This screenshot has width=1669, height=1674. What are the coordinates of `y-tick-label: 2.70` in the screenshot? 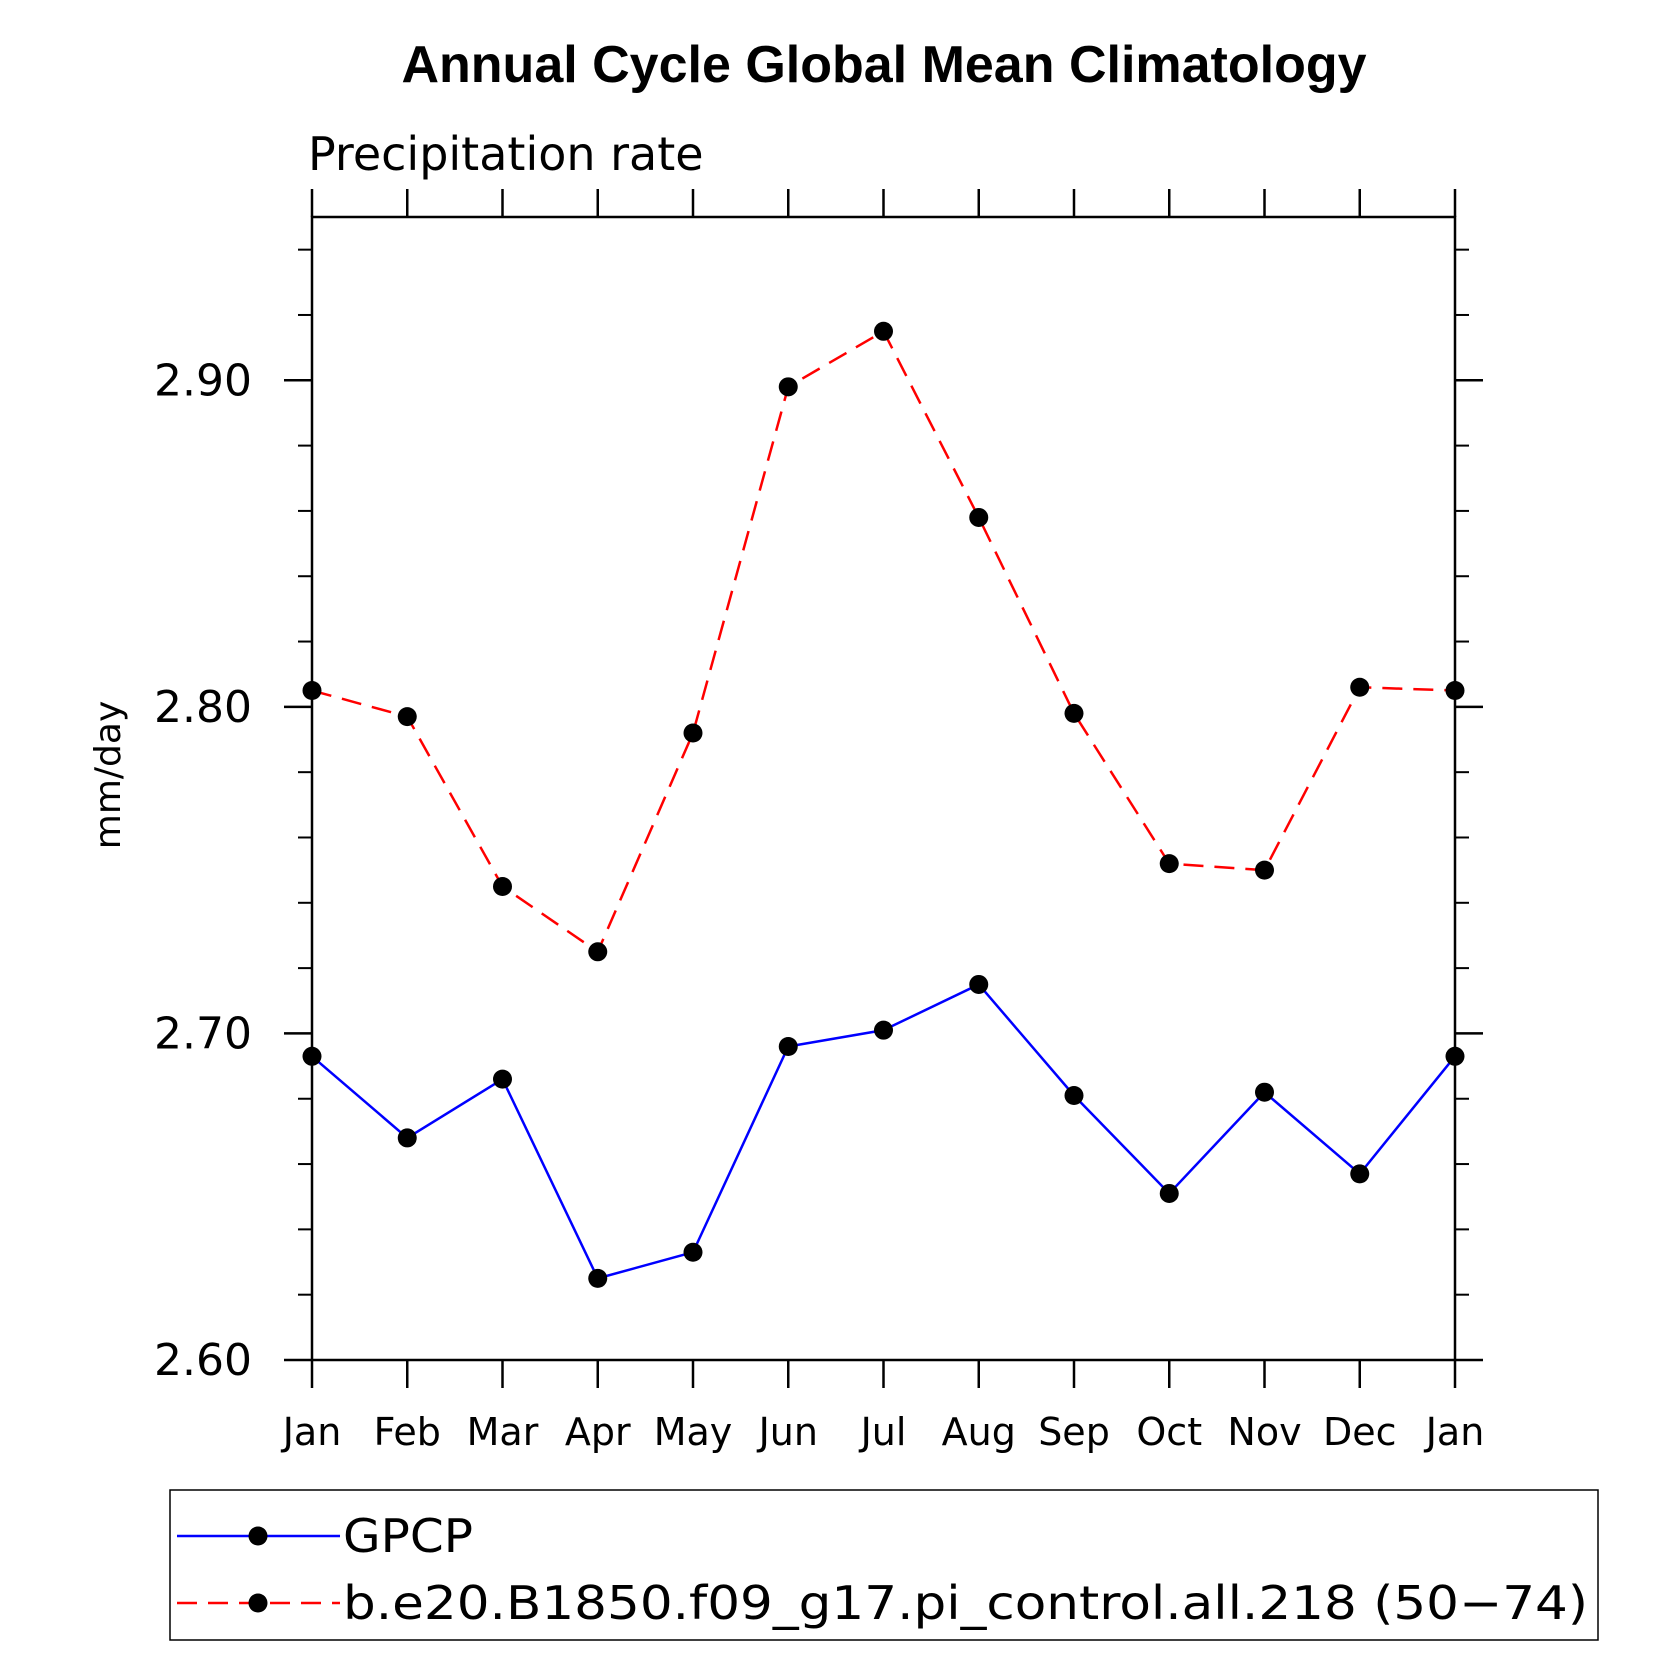 It's located at (203, 1033).